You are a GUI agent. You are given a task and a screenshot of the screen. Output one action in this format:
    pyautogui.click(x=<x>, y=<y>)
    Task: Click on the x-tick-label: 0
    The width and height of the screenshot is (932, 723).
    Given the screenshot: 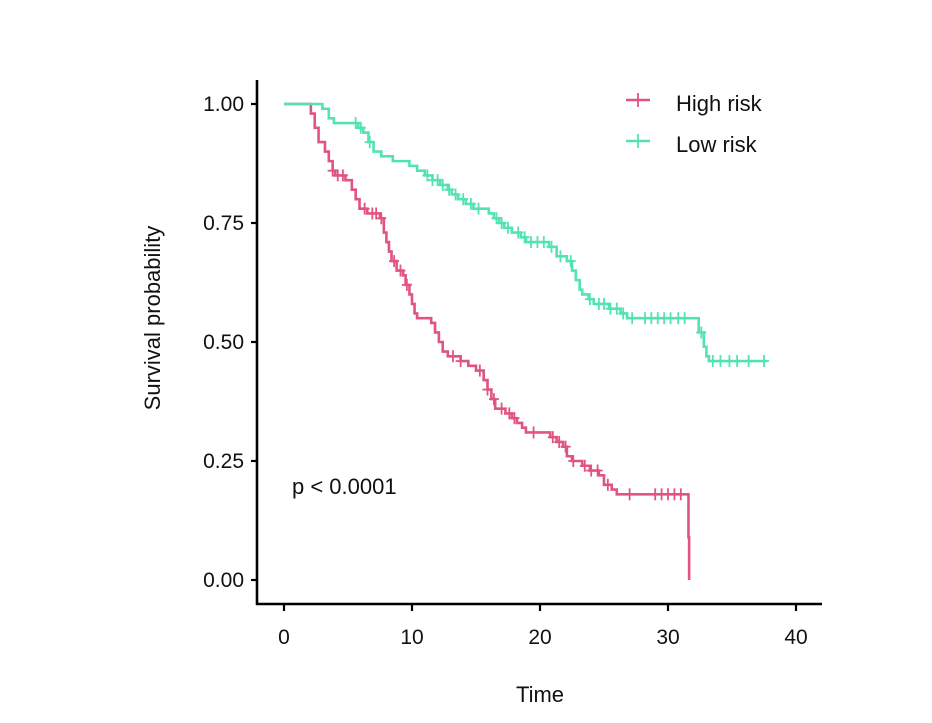 What is the action you would take?
    pyautogui.click(x=284, y=637)
    